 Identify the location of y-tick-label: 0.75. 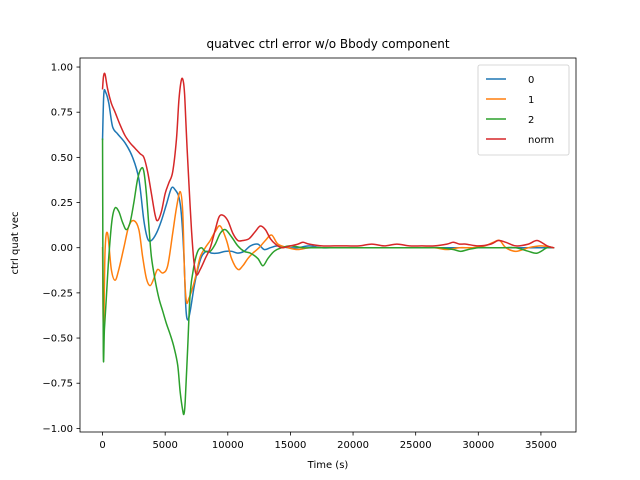
(62, 113).